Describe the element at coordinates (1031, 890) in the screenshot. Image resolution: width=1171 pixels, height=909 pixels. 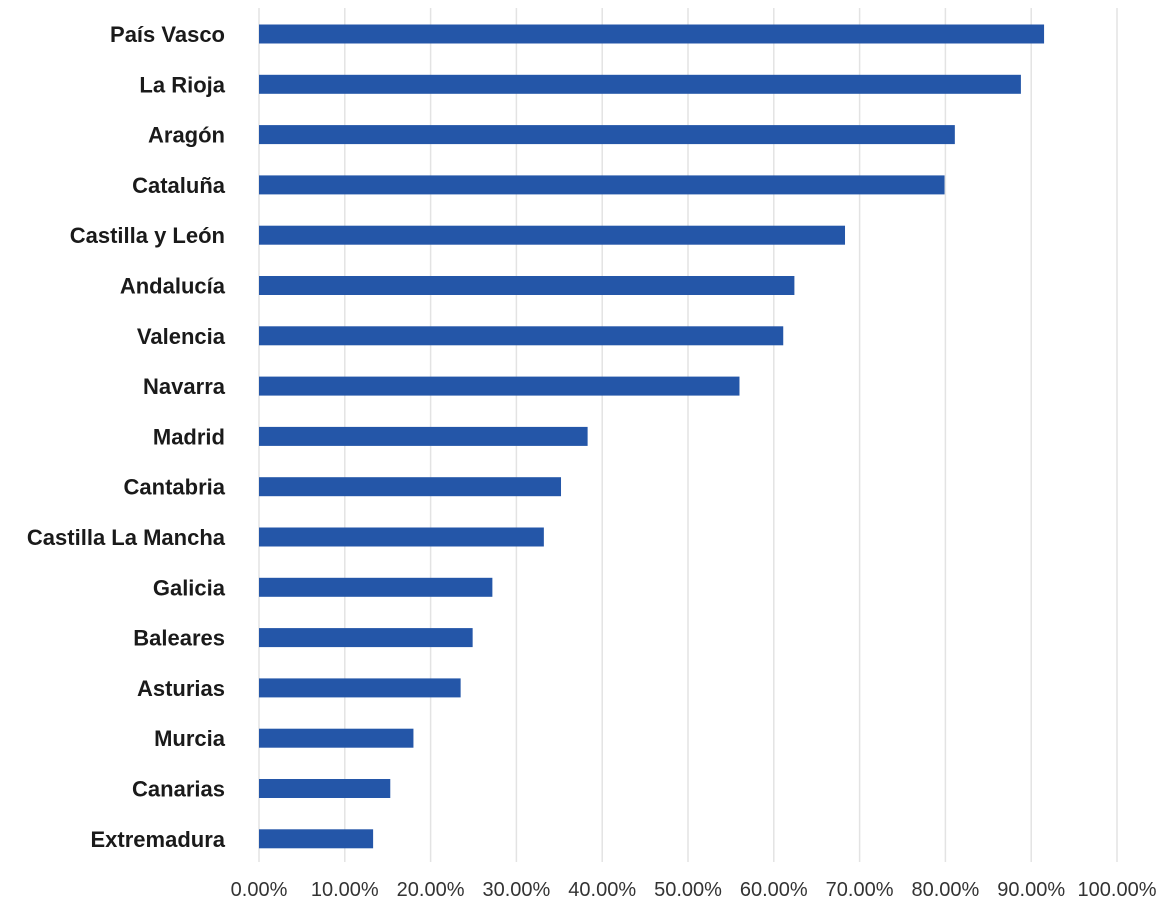
I see `x-tick-label: 90.00%` at that location.